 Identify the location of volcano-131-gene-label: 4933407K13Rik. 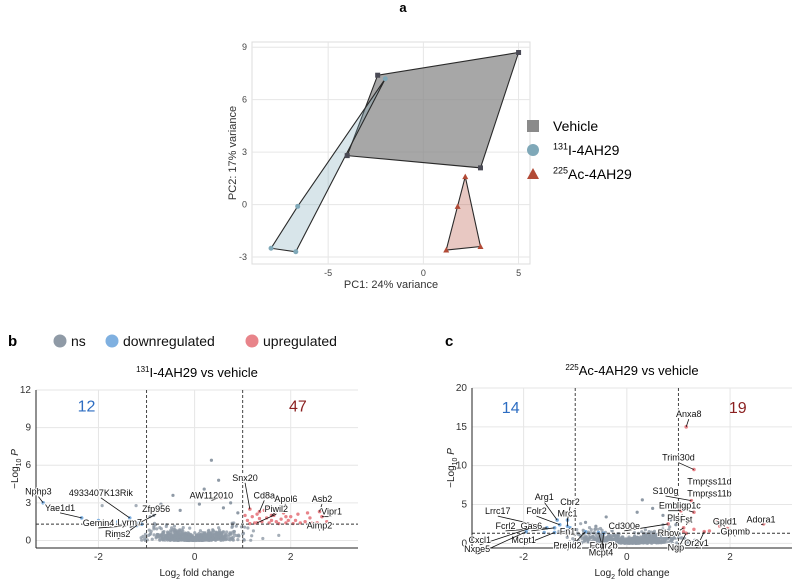
(101, 493).